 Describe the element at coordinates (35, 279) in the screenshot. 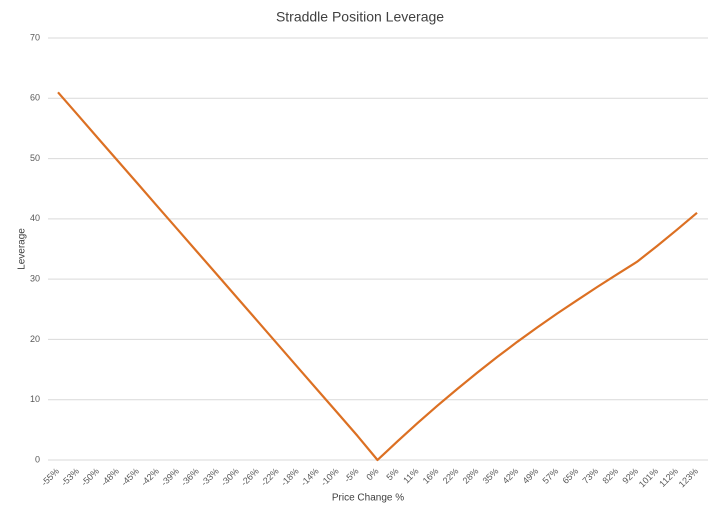

I see `y-tick-label: 30` at that location.